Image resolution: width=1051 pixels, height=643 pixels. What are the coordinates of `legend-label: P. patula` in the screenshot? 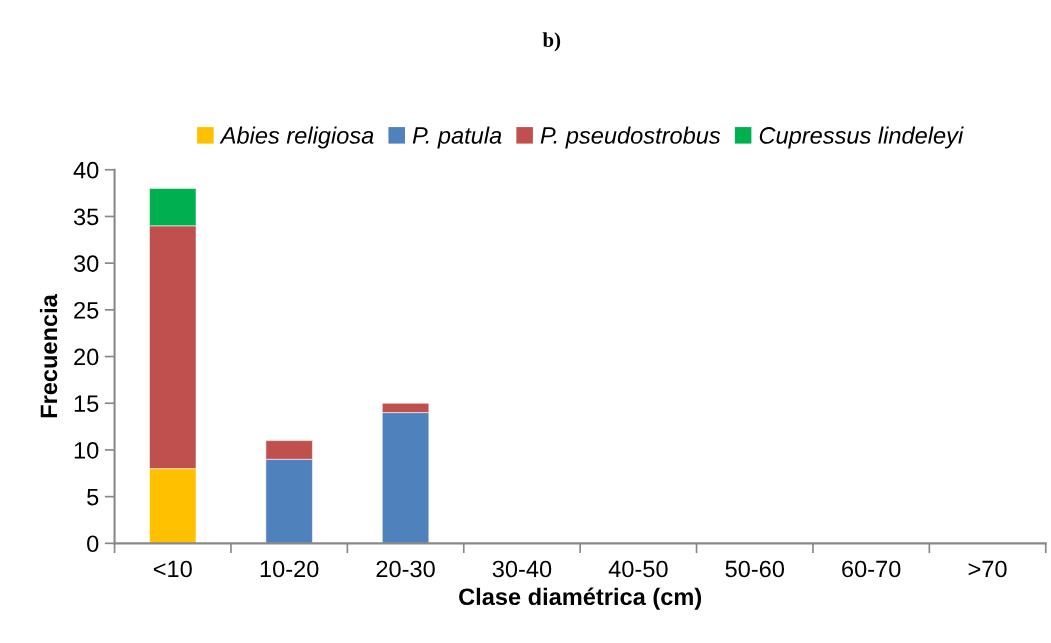 It's located at (457, 137).